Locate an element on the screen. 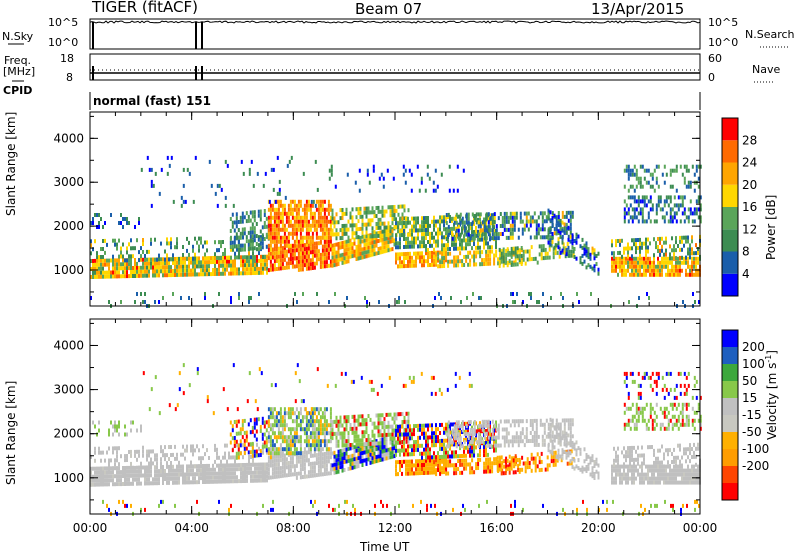  y-tick-label: 1000 is located at coordinates (68, 270).